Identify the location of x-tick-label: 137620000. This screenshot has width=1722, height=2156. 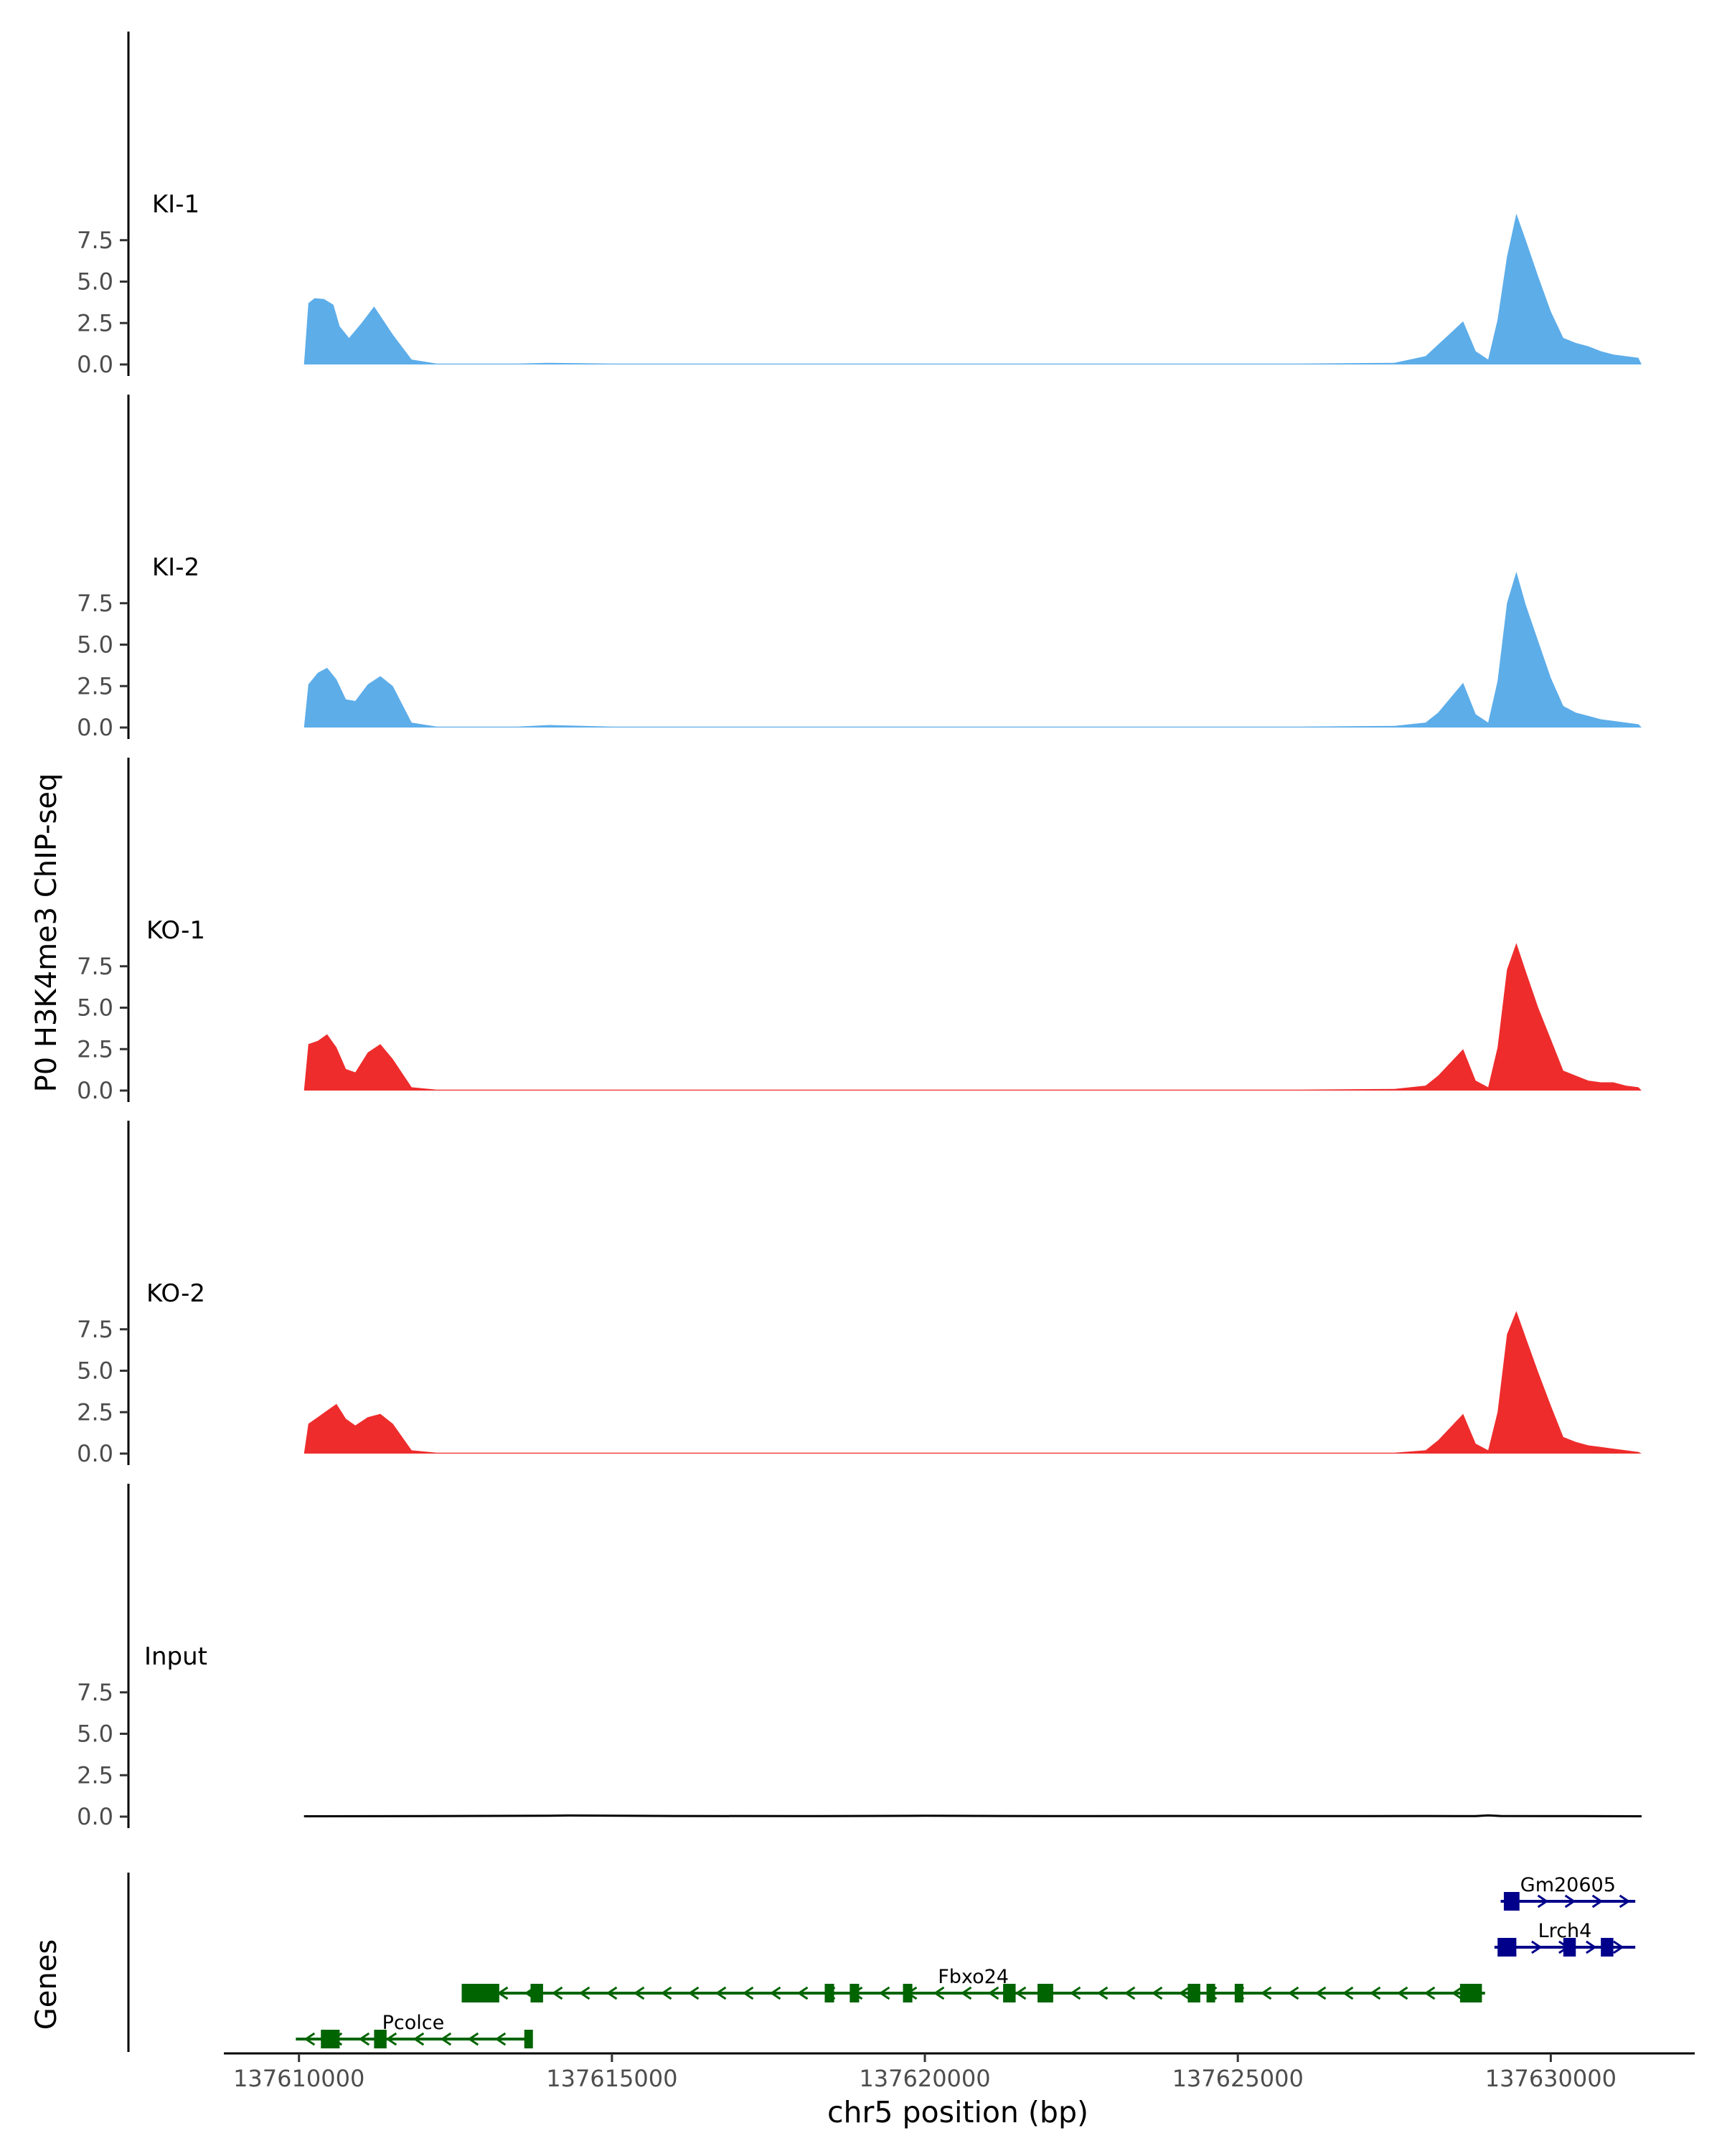
(925, 2079).